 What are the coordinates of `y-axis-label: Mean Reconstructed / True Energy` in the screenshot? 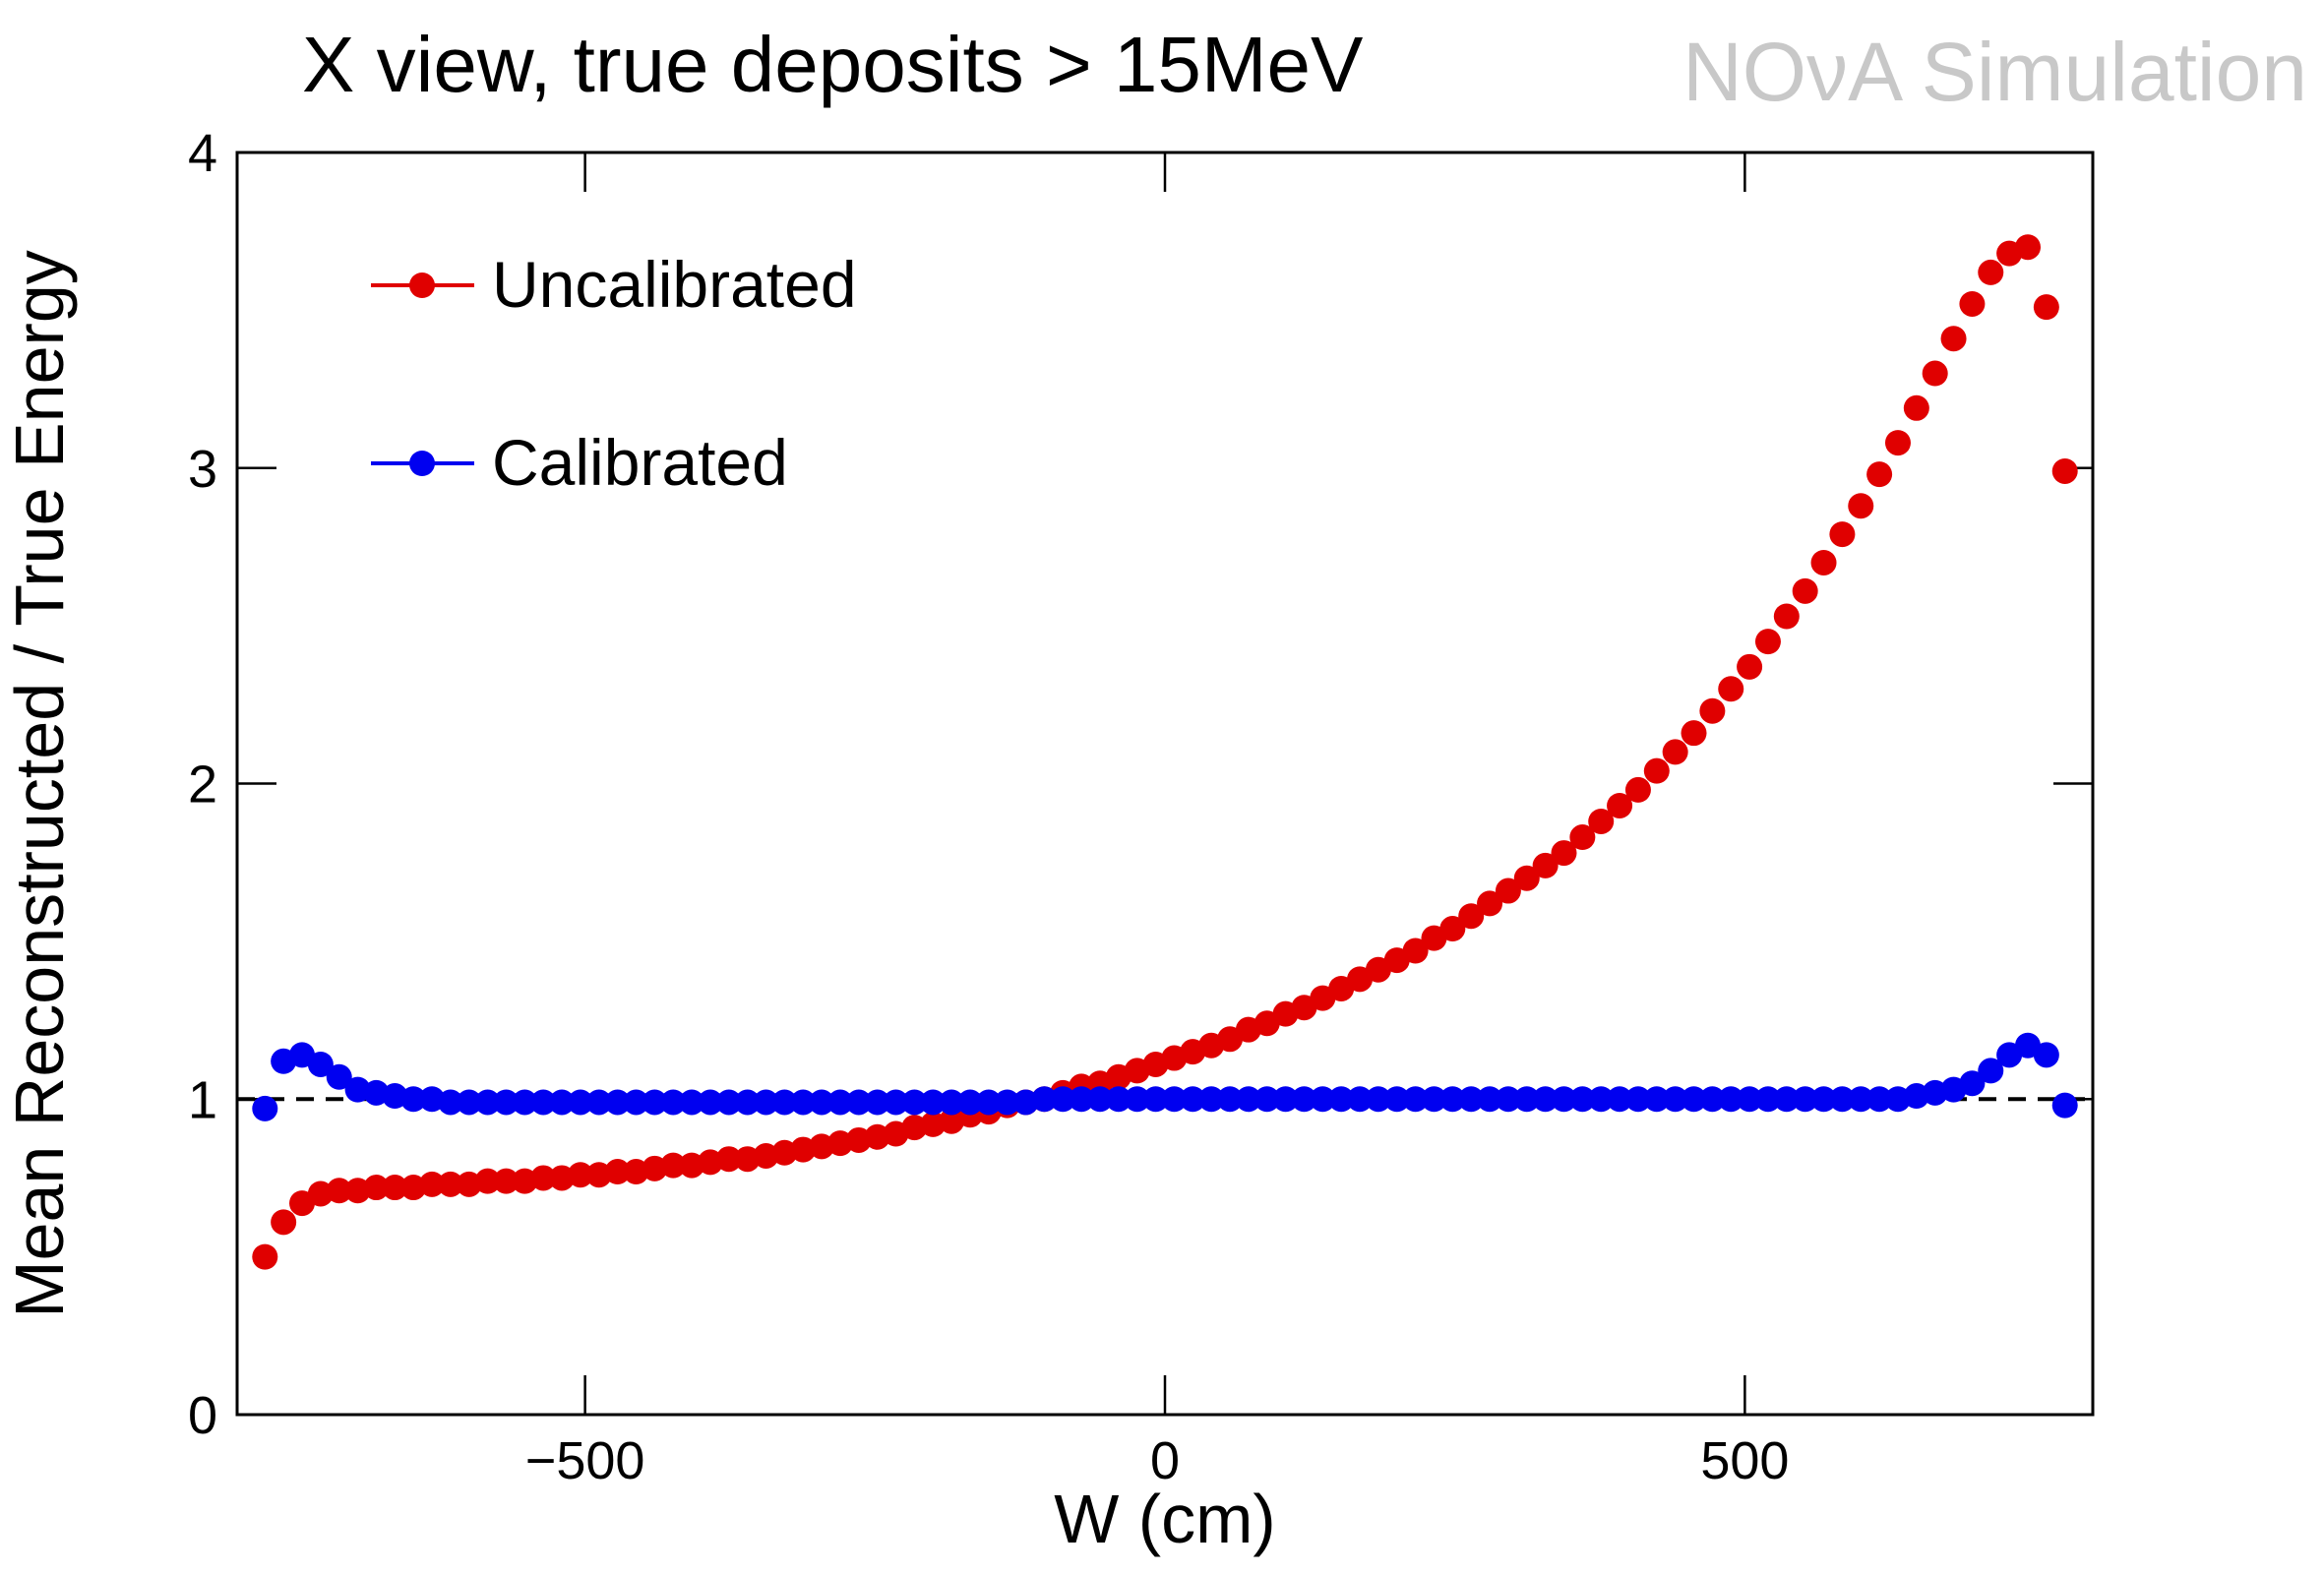 It's located at (39, 784).